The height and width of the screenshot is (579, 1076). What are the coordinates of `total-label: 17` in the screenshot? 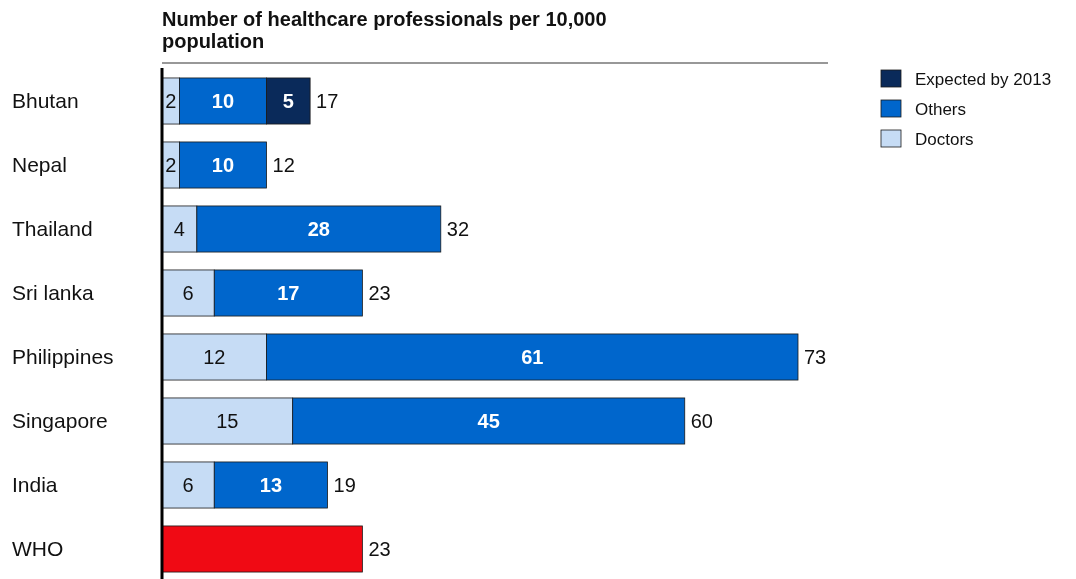 It's located at (327, 101).